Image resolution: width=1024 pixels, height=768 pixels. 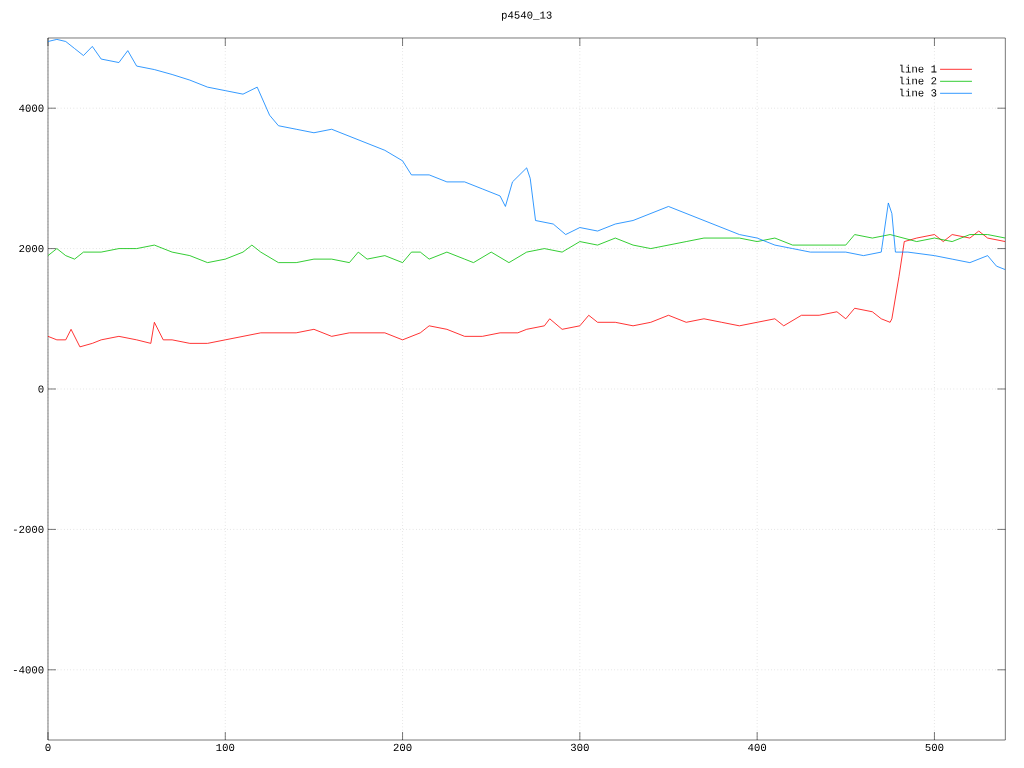 What do you see at coordinates (918, 92) in the screenshot?
I see `legend-label: line 3` at bounding box center [918, 92].